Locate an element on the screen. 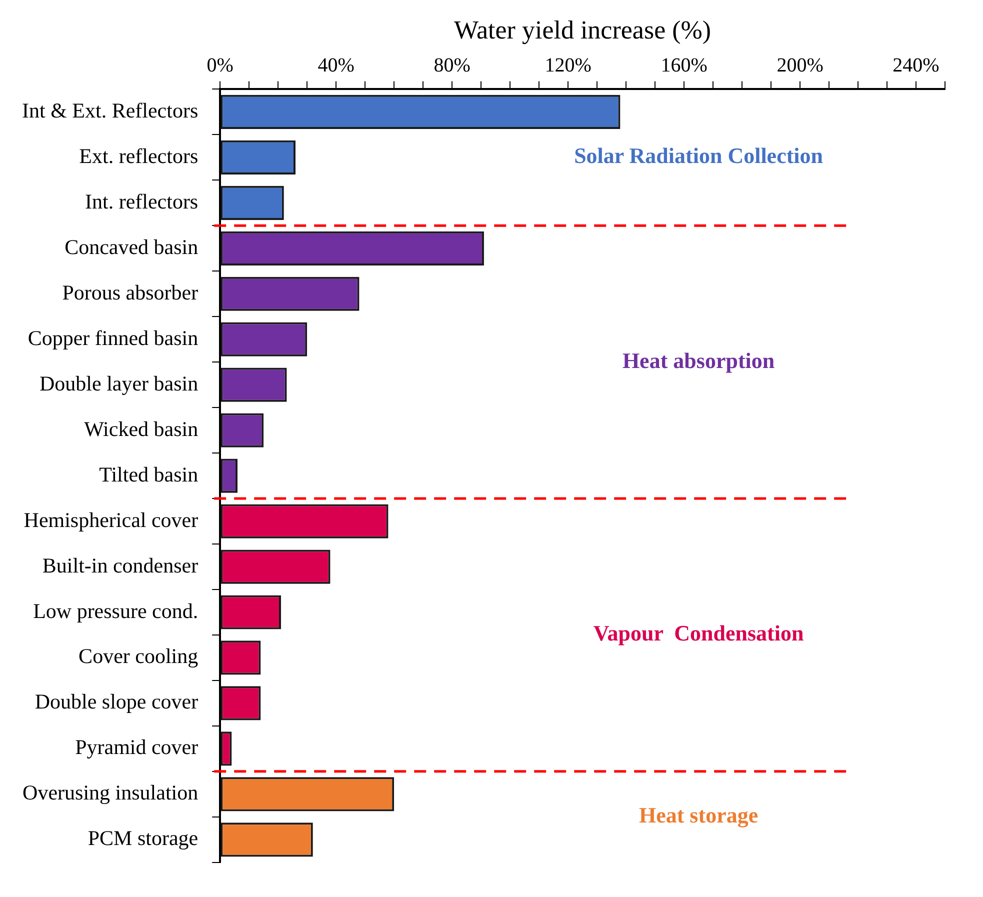 This screenshot has height=897, width=983. y-tick-label: Hemispherical cover is located at coordinates (111, 520).